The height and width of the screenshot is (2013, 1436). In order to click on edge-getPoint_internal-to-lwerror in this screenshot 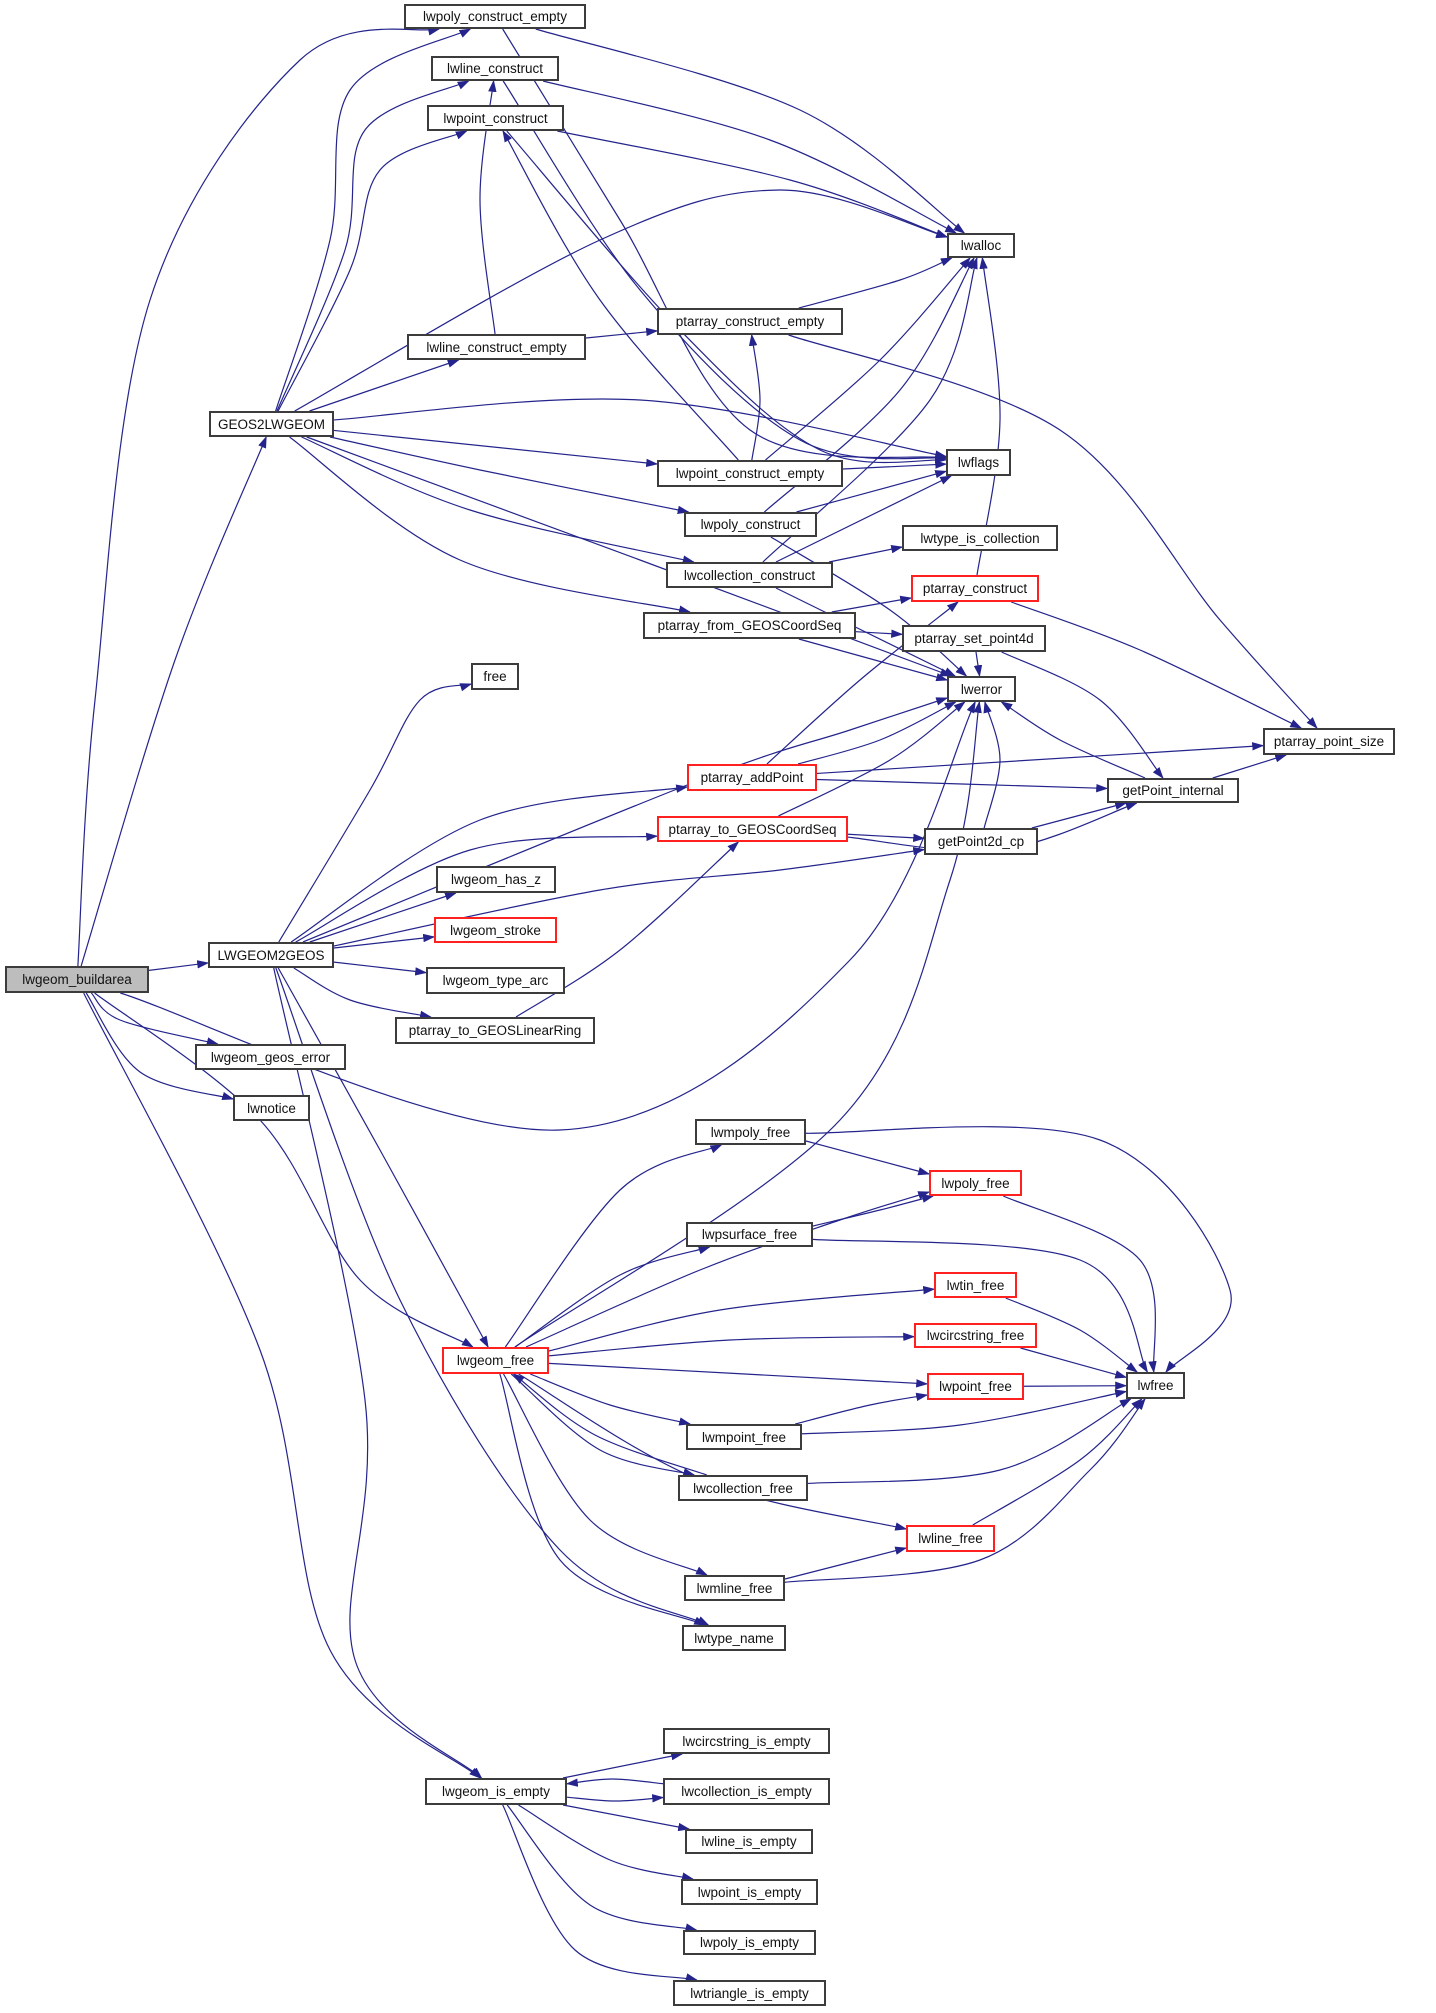, I will do `click(1073, 740)`.